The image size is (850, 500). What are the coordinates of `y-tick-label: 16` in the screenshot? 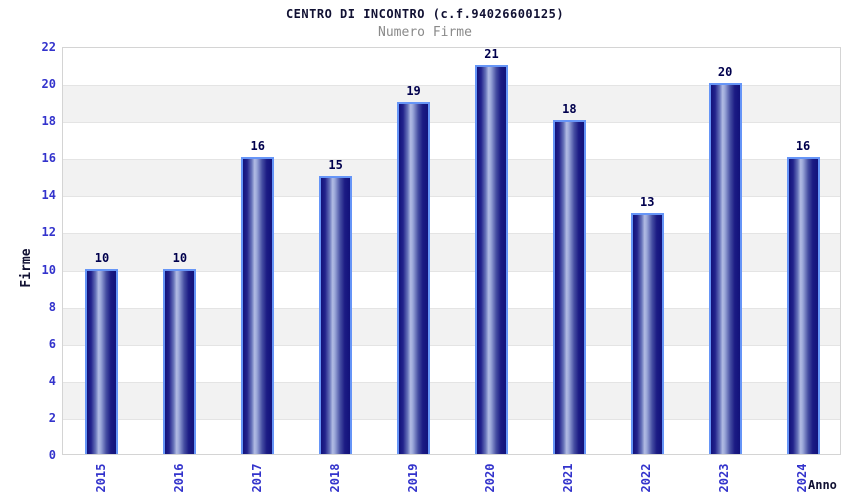 It's located at (48, 158).